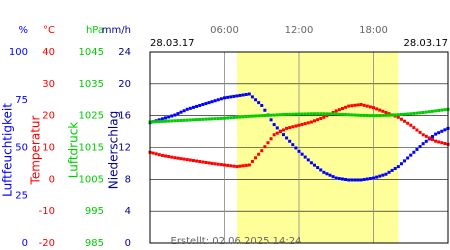 Image resolution: width=450 pixels, height=250 pixels. I want to click on y-tick-label: 1045, so click(91, 52).